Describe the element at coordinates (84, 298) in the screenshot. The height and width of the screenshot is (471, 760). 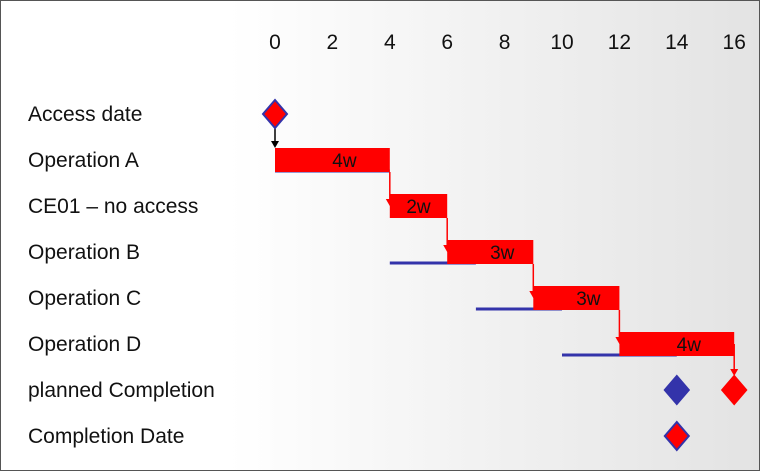
I see `row-label: Operation C` at that location.